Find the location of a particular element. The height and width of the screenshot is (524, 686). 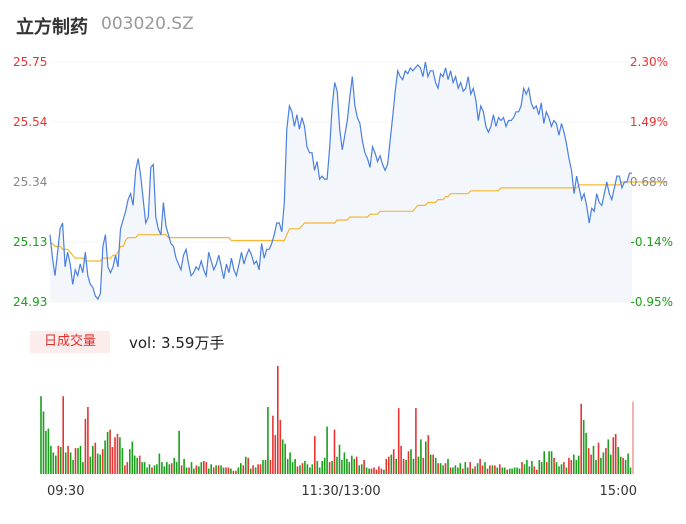

volume-prefix: vol: is located at coordinates (145, 343).